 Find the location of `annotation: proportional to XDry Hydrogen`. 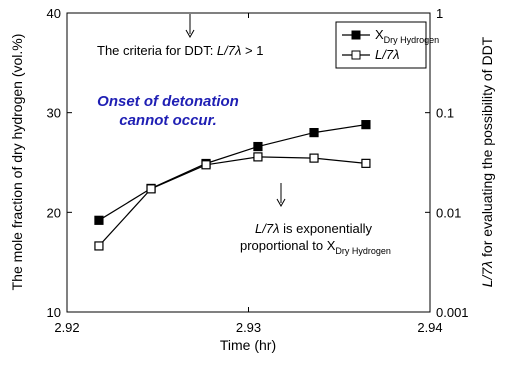

annotation: proportional to XDry Hydrogen is located at coordinates (315, 247).